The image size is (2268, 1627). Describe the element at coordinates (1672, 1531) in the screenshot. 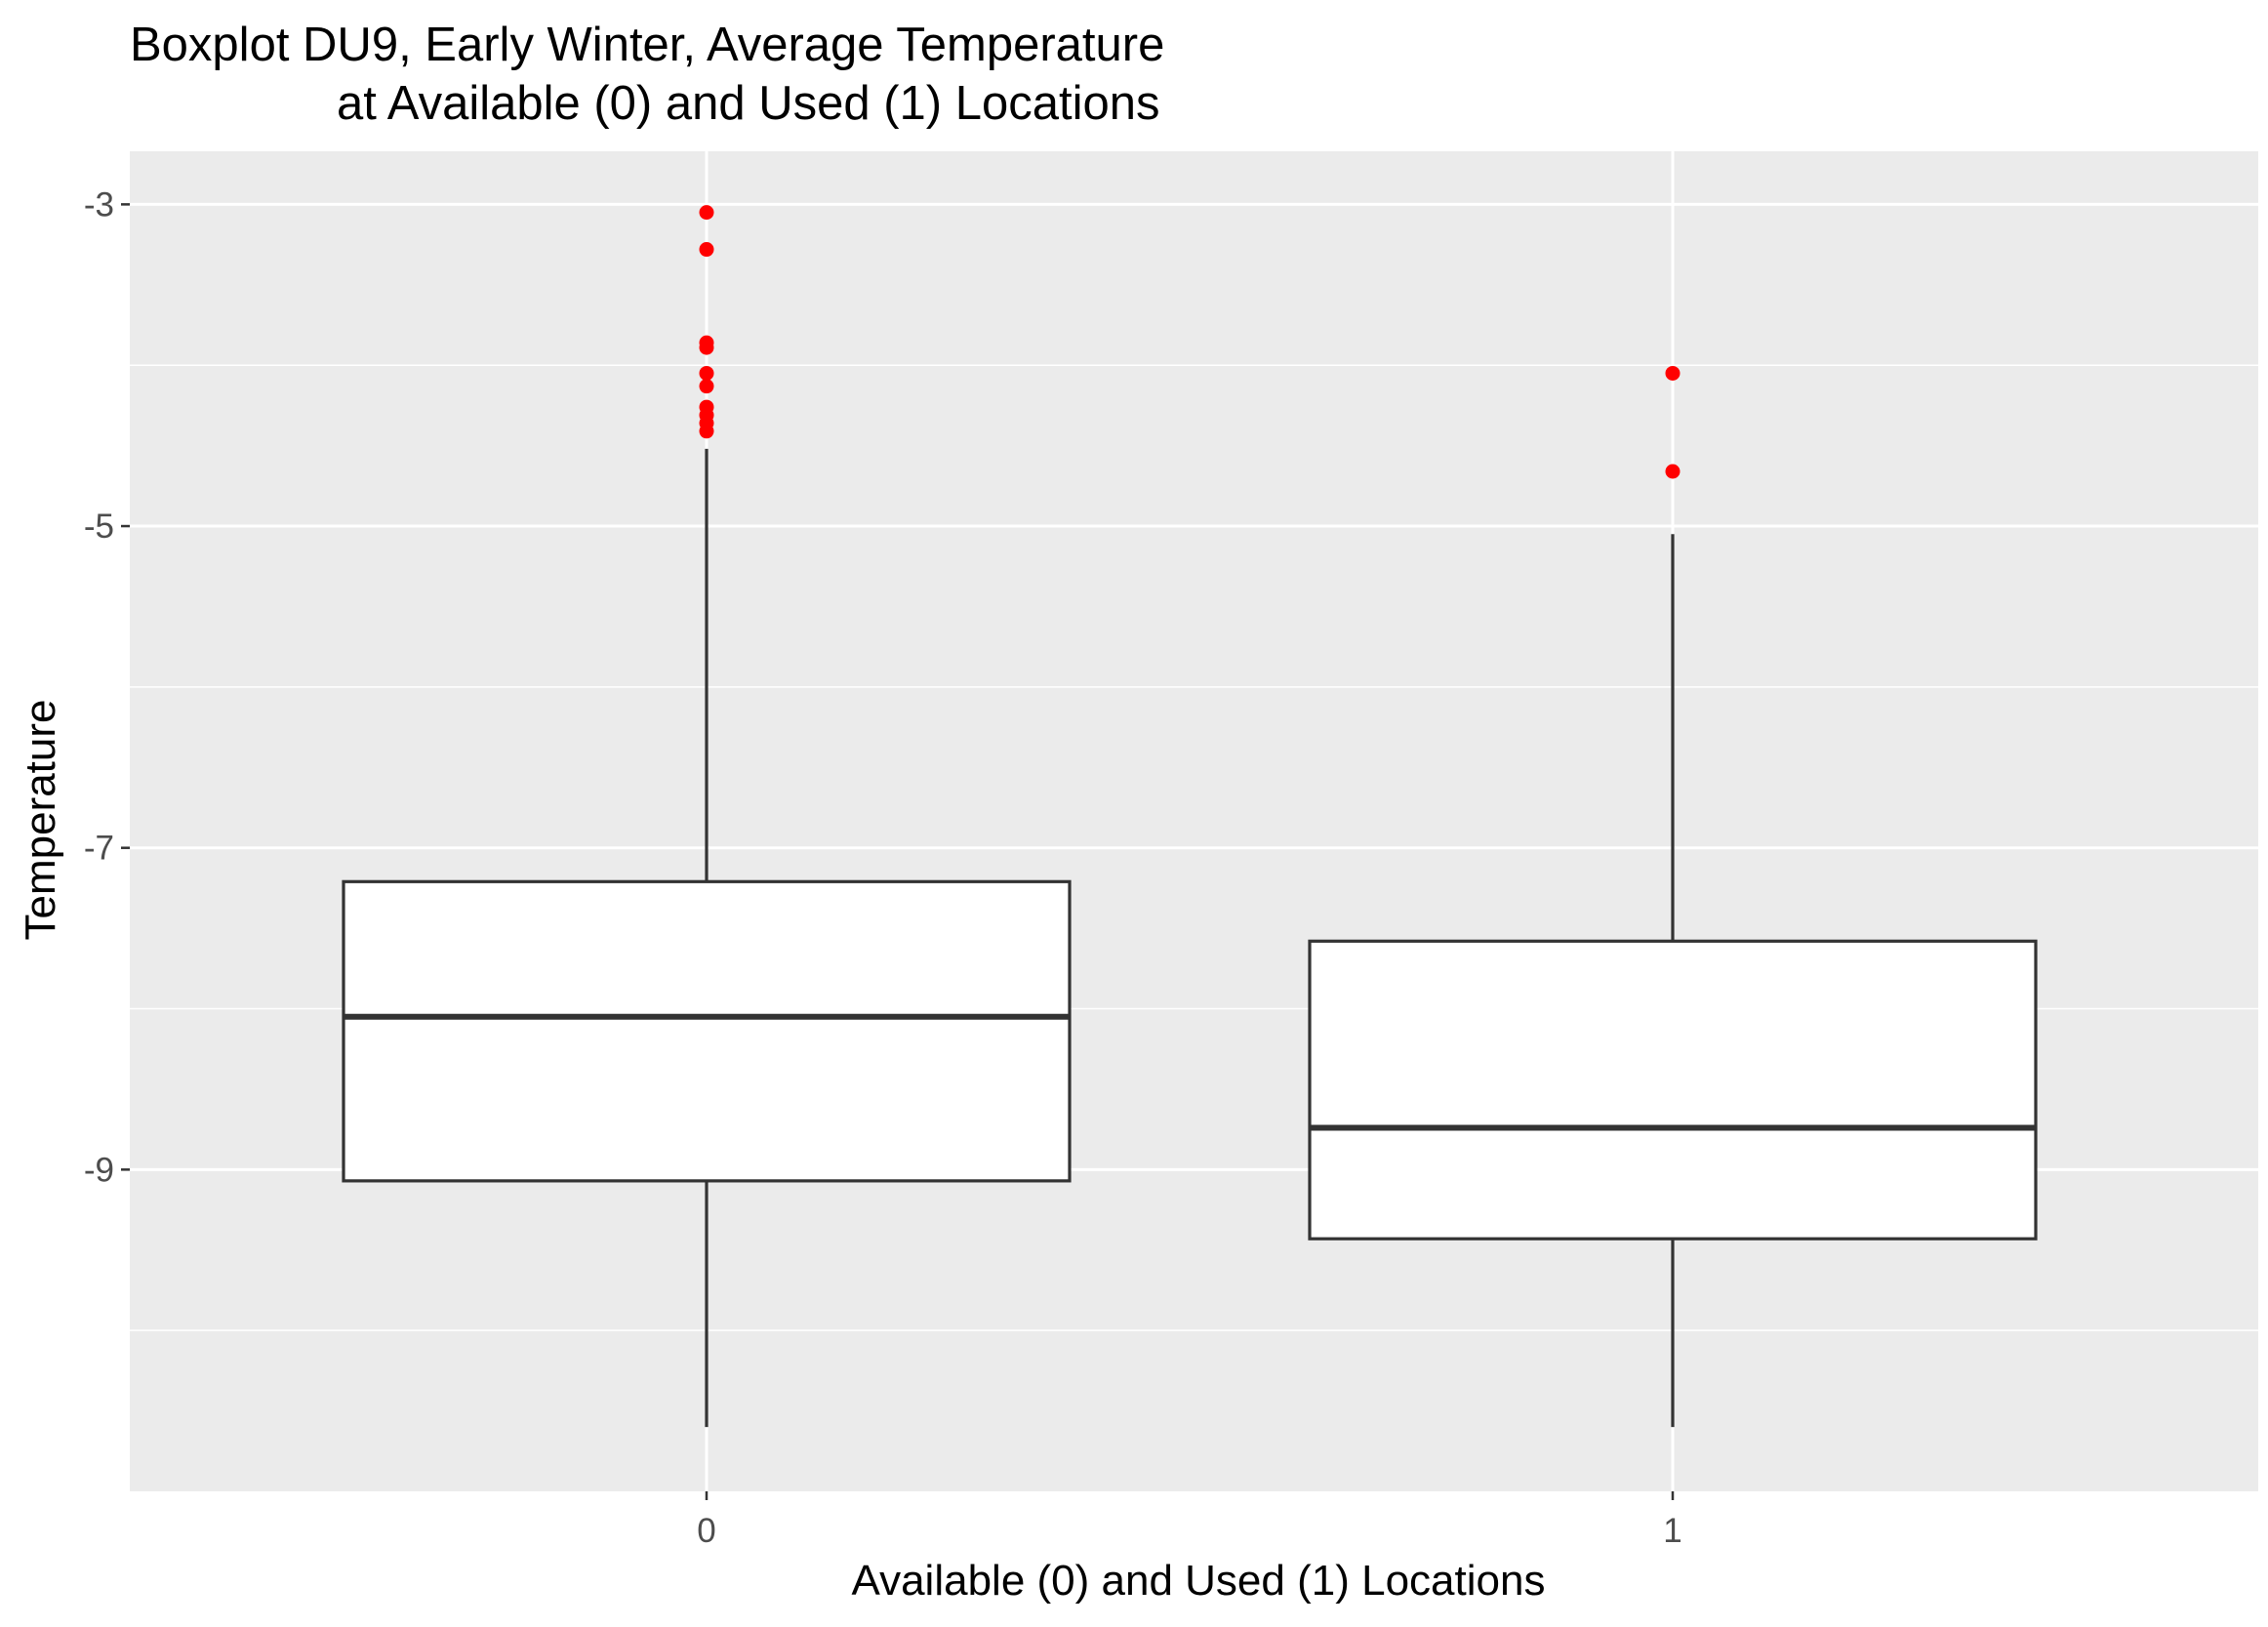

I see `x-tick-label: 1` at that location.